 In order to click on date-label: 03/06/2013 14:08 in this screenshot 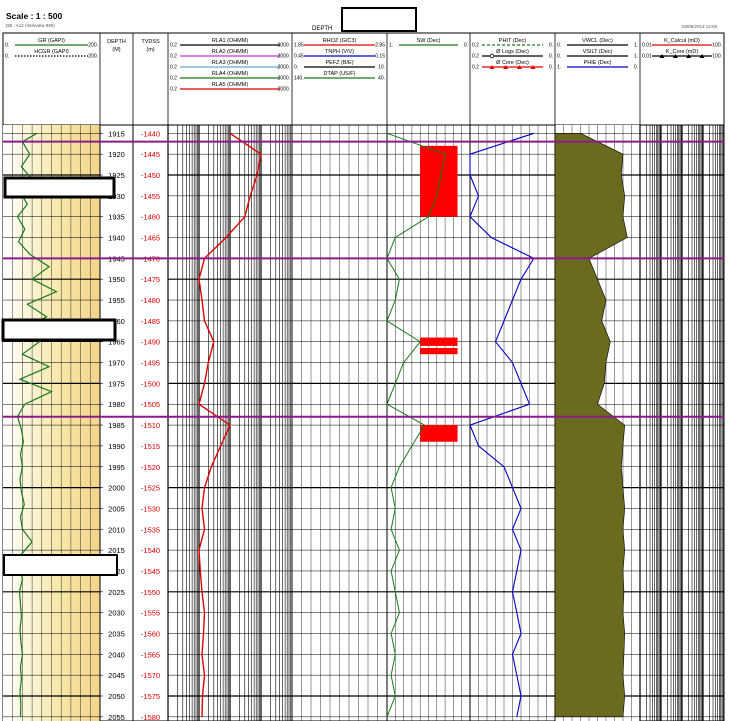, I will do `click(700, 26)`.